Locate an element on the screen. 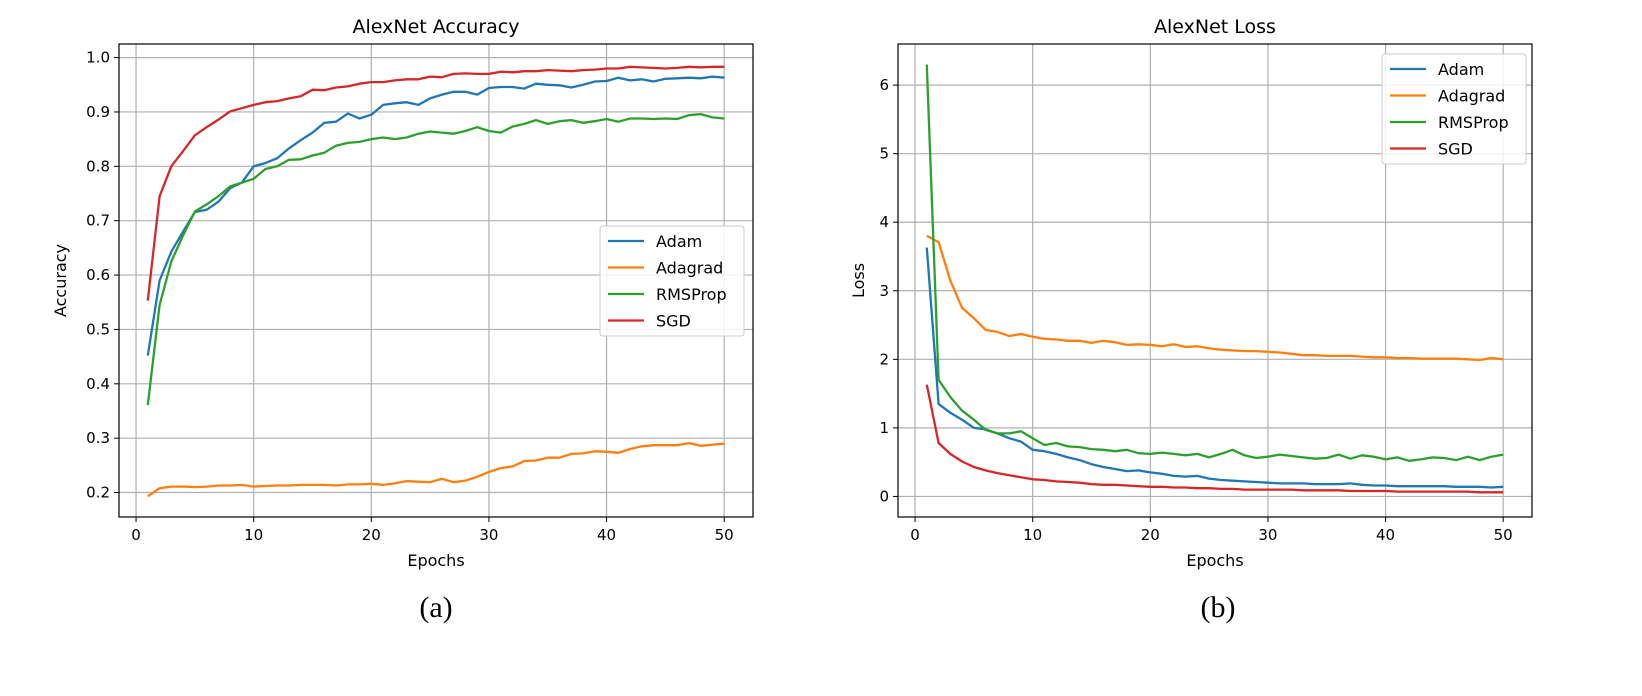 The image size is (1642, 696). series-line-rmsprop is located at coordinates (435, 259).